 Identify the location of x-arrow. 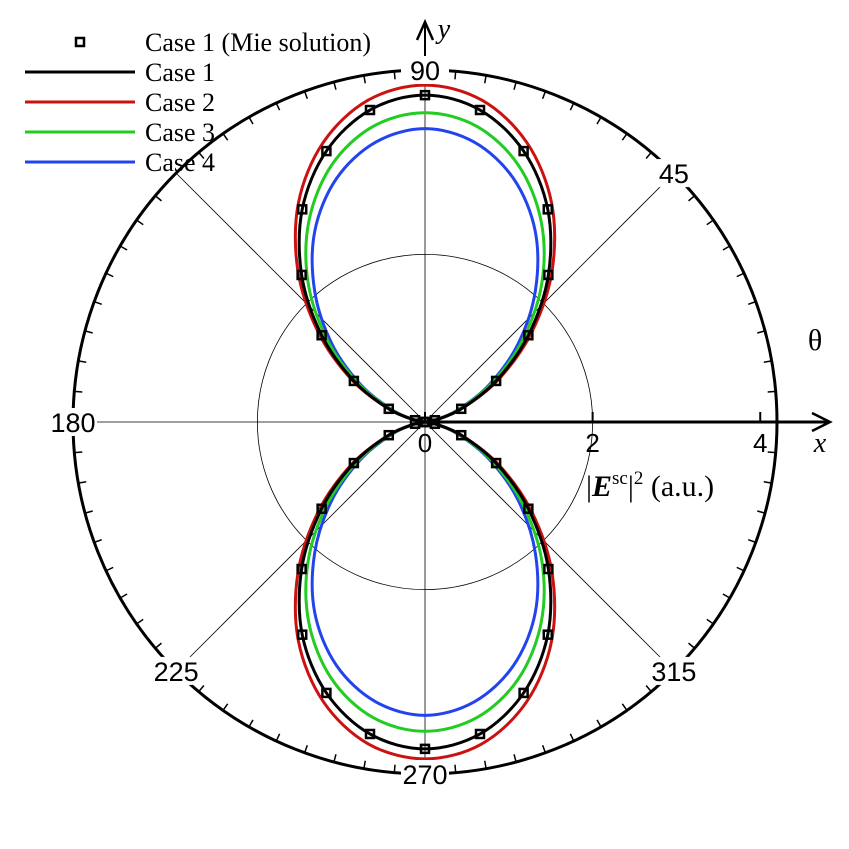
(822, 422).